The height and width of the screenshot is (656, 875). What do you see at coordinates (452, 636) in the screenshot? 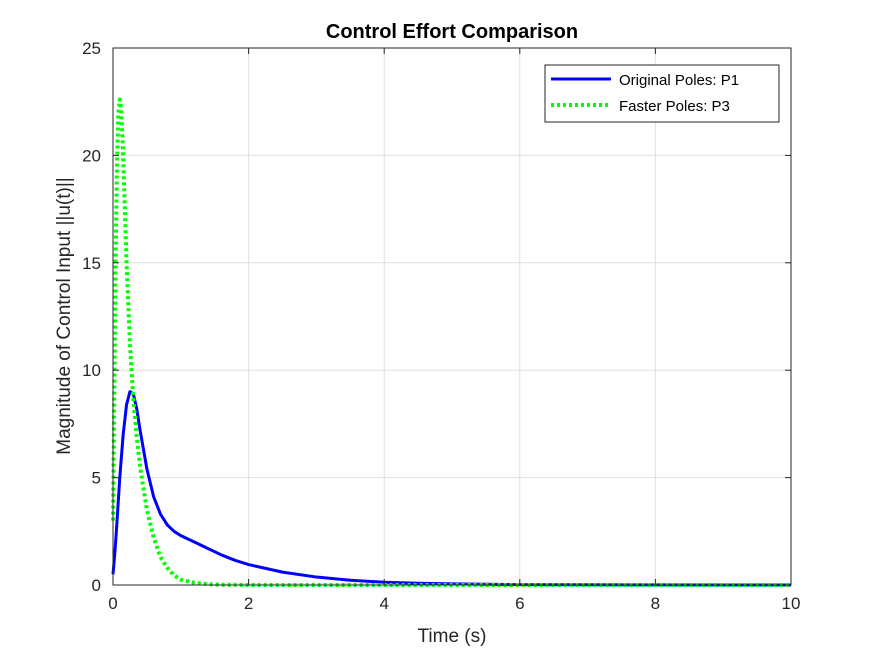
I see `x-axis-label: Time (s)` at bounding box center [452, 636].